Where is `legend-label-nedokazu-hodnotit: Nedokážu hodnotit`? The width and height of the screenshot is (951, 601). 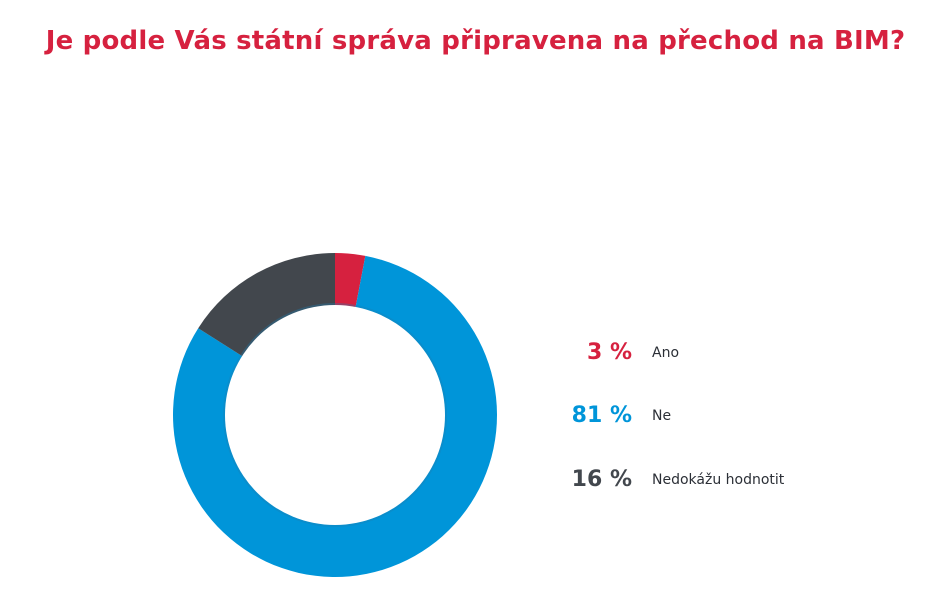 legend-label-nedokazu-hodnotit: Nedokážu hodnotit is located at coordinates (718, 480).